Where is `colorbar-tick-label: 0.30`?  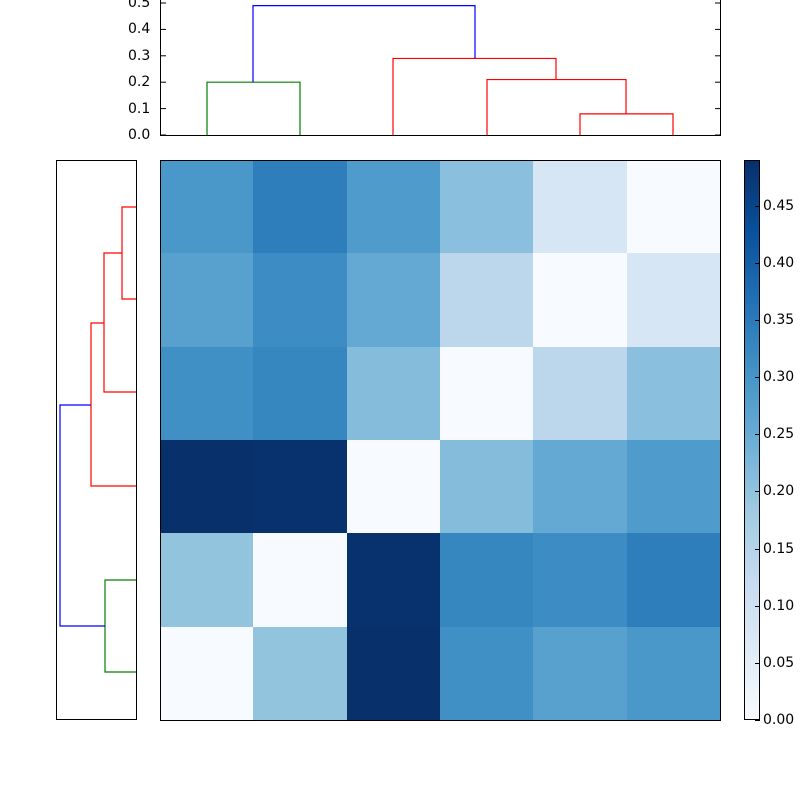
colorbar-tick-label: 0.30 is located at coordinates (779, 377).